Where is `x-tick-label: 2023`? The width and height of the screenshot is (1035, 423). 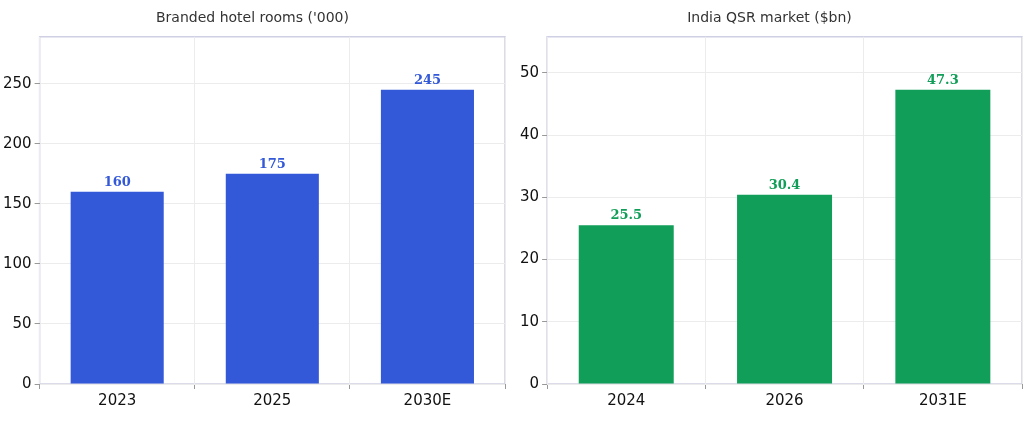
x-tick-label: 2023 is located at coordinates (117, 399).